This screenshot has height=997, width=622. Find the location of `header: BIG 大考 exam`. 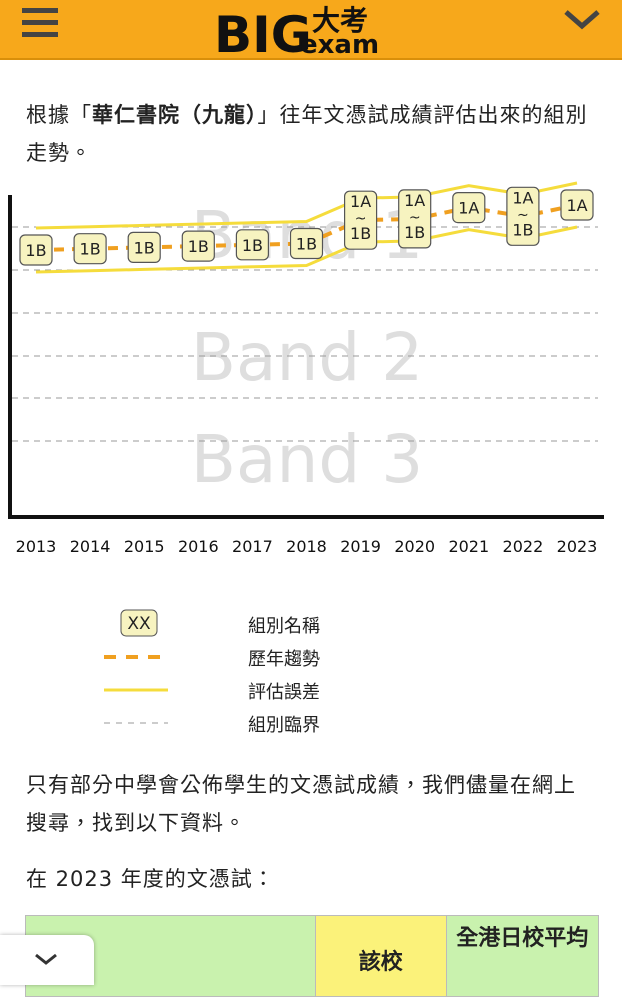

header: BIG 大考 exam is located at coordinates (311, 32).